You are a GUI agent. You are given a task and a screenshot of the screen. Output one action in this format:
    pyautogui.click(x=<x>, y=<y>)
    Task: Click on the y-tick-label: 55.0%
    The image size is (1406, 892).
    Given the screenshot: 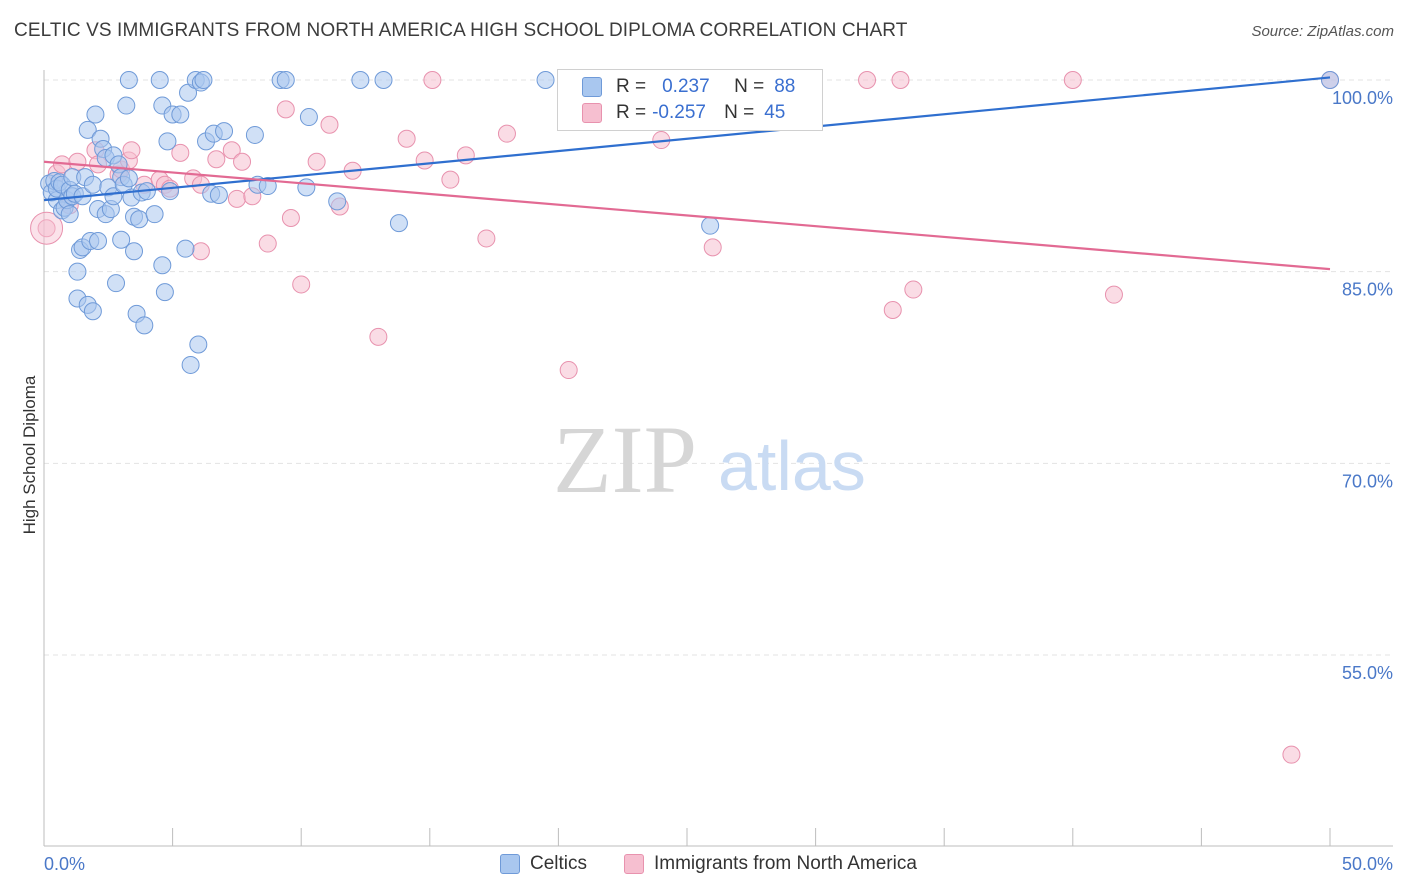 What is the action you would take?
    pyautogui.click(x=1367, y=673)
    